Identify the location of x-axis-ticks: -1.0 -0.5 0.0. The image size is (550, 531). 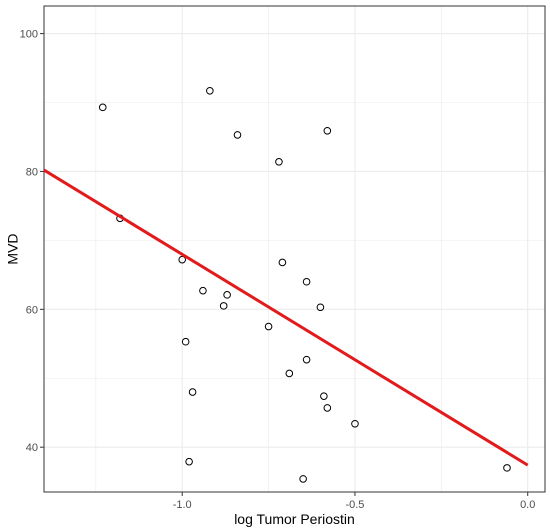
(354, 501).